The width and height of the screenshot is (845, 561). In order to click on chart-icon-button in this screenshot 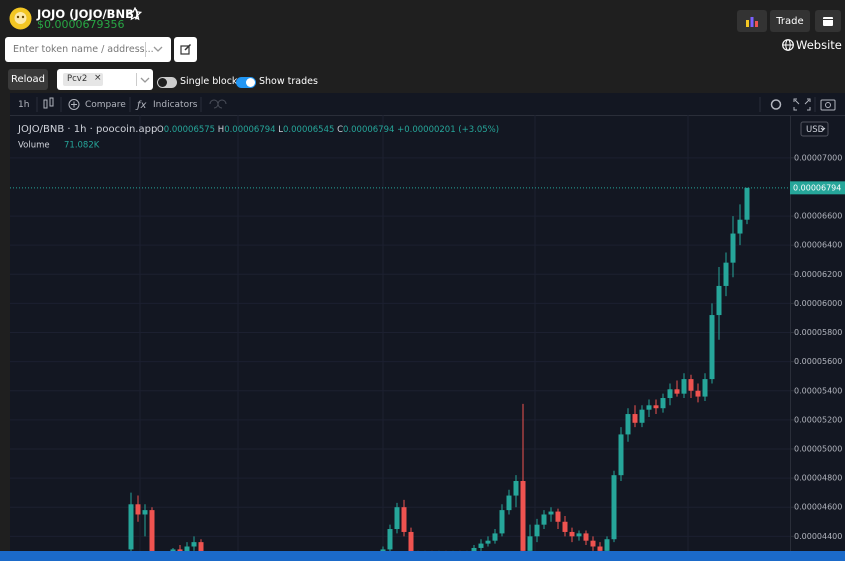, I will do `click(752, 21)`.